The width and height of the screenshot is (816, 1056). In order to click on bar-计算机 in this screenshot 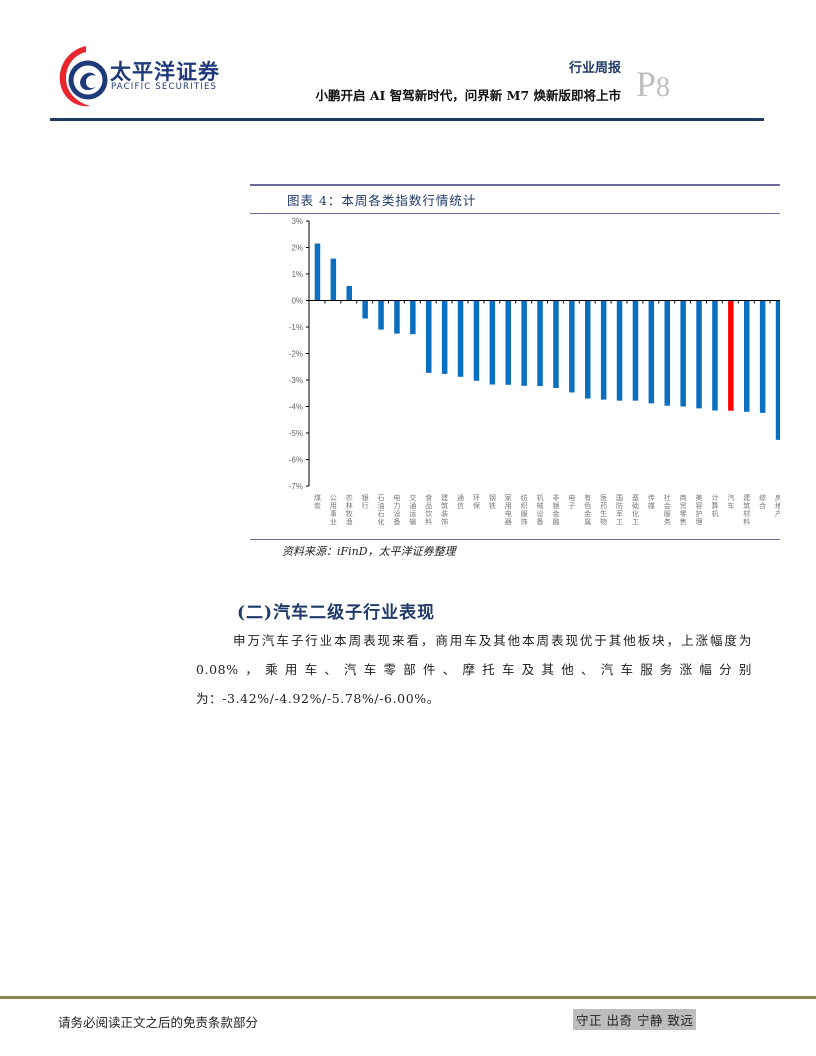, I will do `click(715, 355)`.